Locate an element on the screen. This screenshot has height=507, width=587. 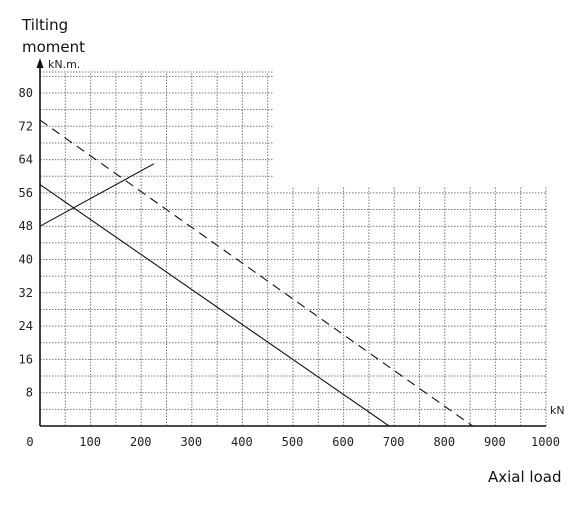
x-axis-unit: kN is located at coordinates (557, 410).